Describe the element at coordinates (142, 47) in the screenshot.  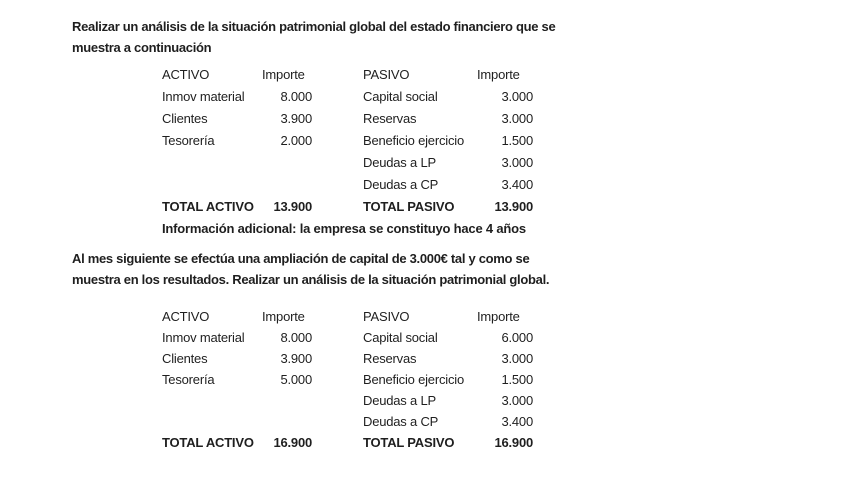
I see `exercise1-prompt-line2: muestra a continuación` at that location.